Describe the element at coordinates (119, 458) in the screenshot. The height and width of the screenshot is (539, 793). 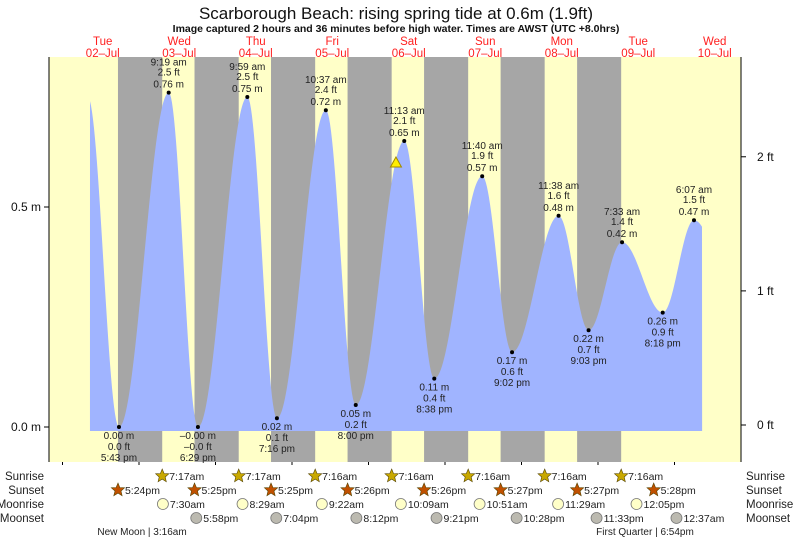
I see `low-tide-label: 5:43 pm` at that location.